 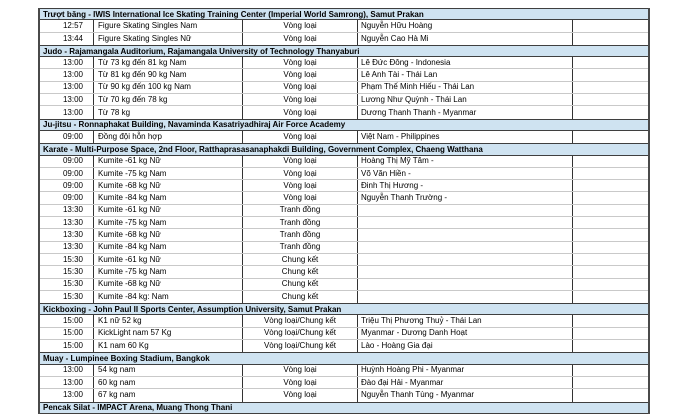 I want to click on athlete-cell: Phạm Thế Minh Hiếu - Thái Lan, so click(x=465, y=87).